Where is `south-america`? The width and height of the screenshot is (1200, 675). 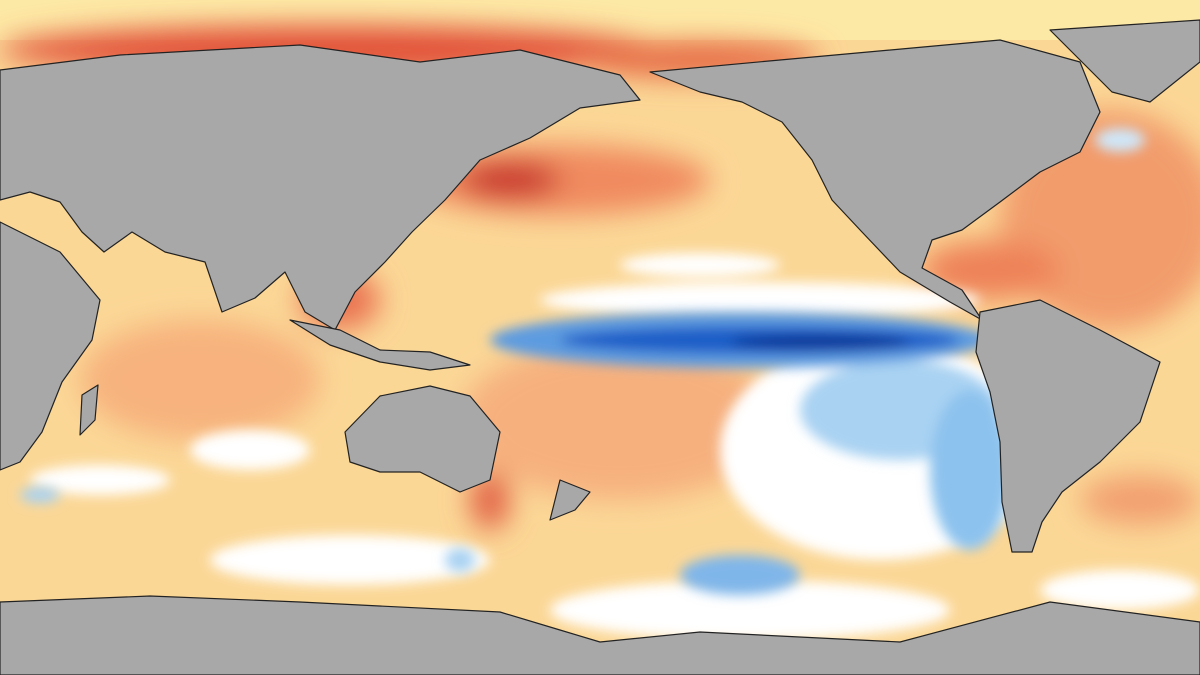
south-america is located at coordinates (1068, 426).